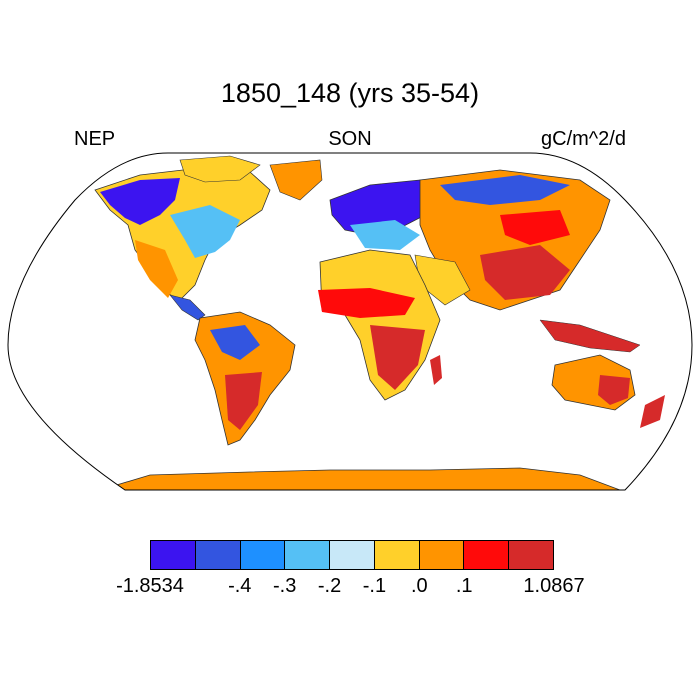  I want to click on colorbar-tick-label: -.3, so click(284, 586).